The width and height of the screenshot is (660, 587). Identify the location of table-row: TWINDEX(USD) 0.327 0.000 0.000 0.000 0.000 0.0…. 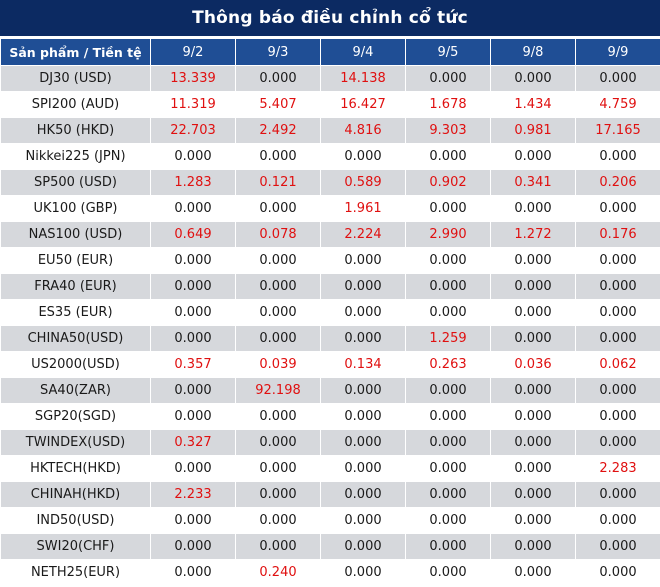
(330, 442).